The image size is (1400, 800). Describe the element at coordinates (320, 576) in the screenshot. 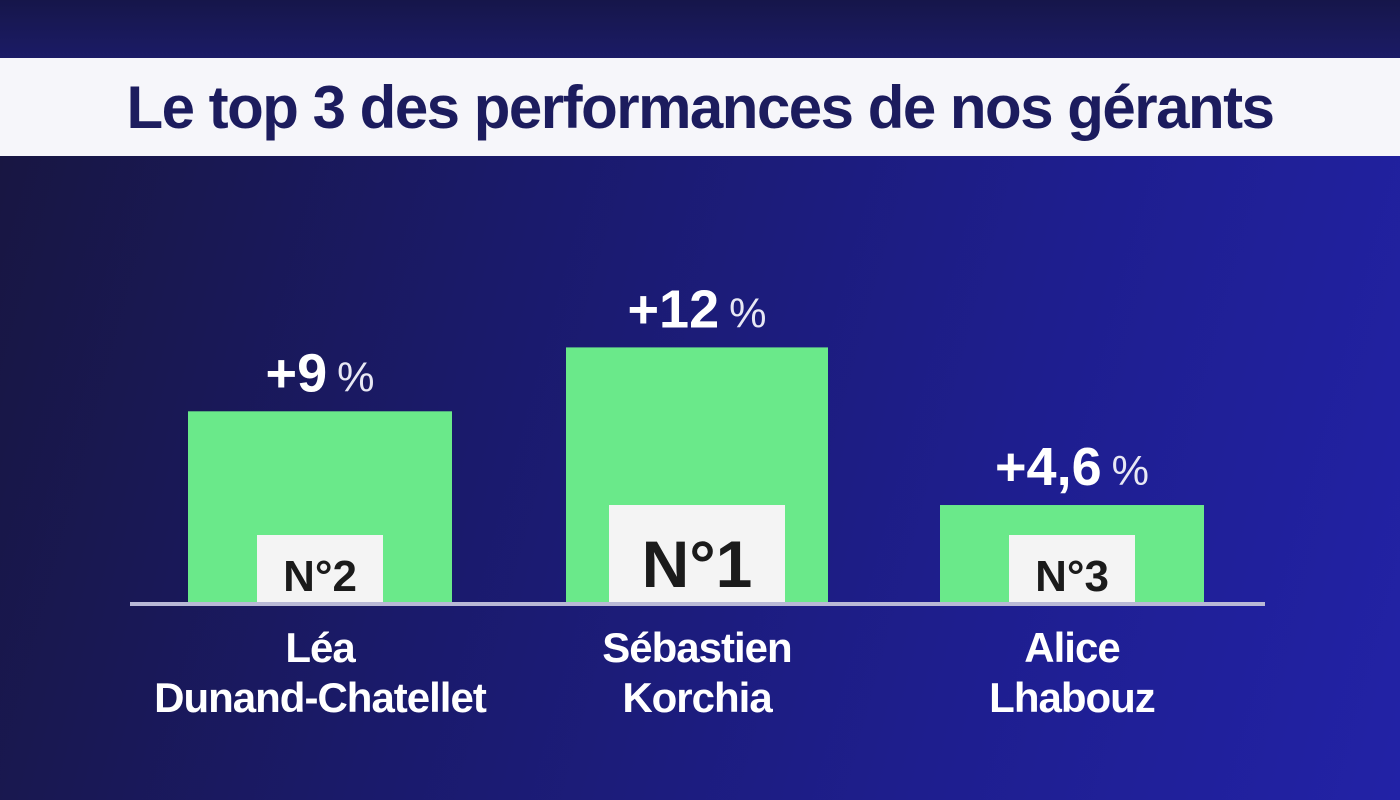

I see `rank-badge: N°2` at that location.